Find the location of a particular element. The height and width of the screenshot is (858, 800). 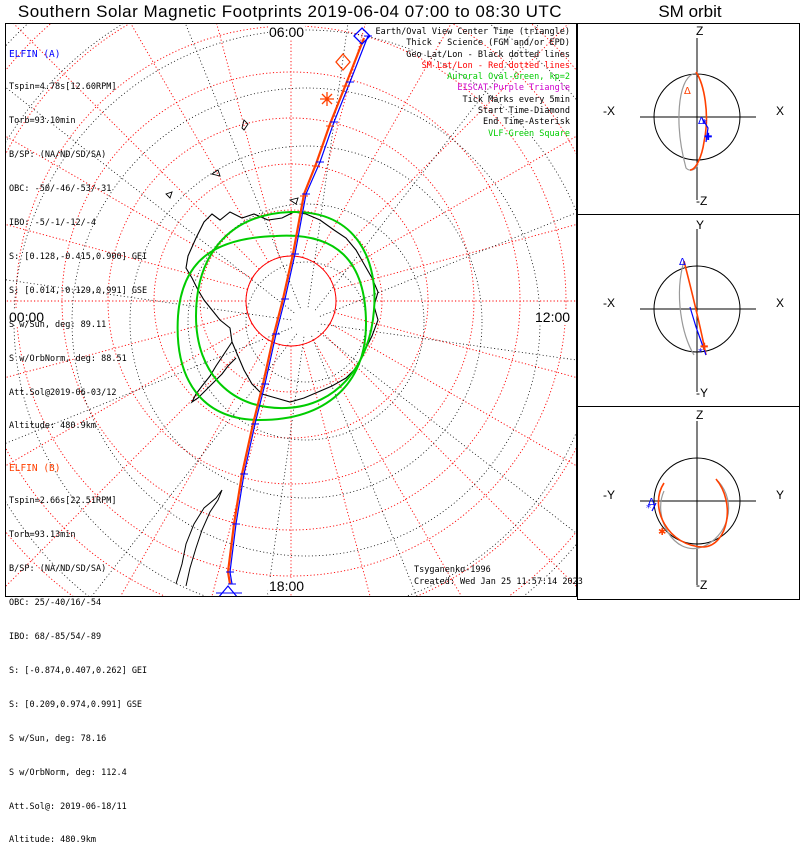

sm1-axis-top: Y is located at coordinates (700, 225).